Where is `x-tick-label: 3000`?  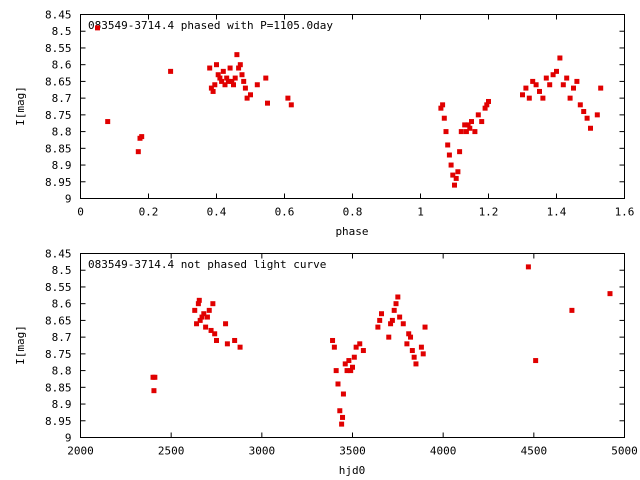 x-tick-label: 3000 is located at coordinates (262, 451).